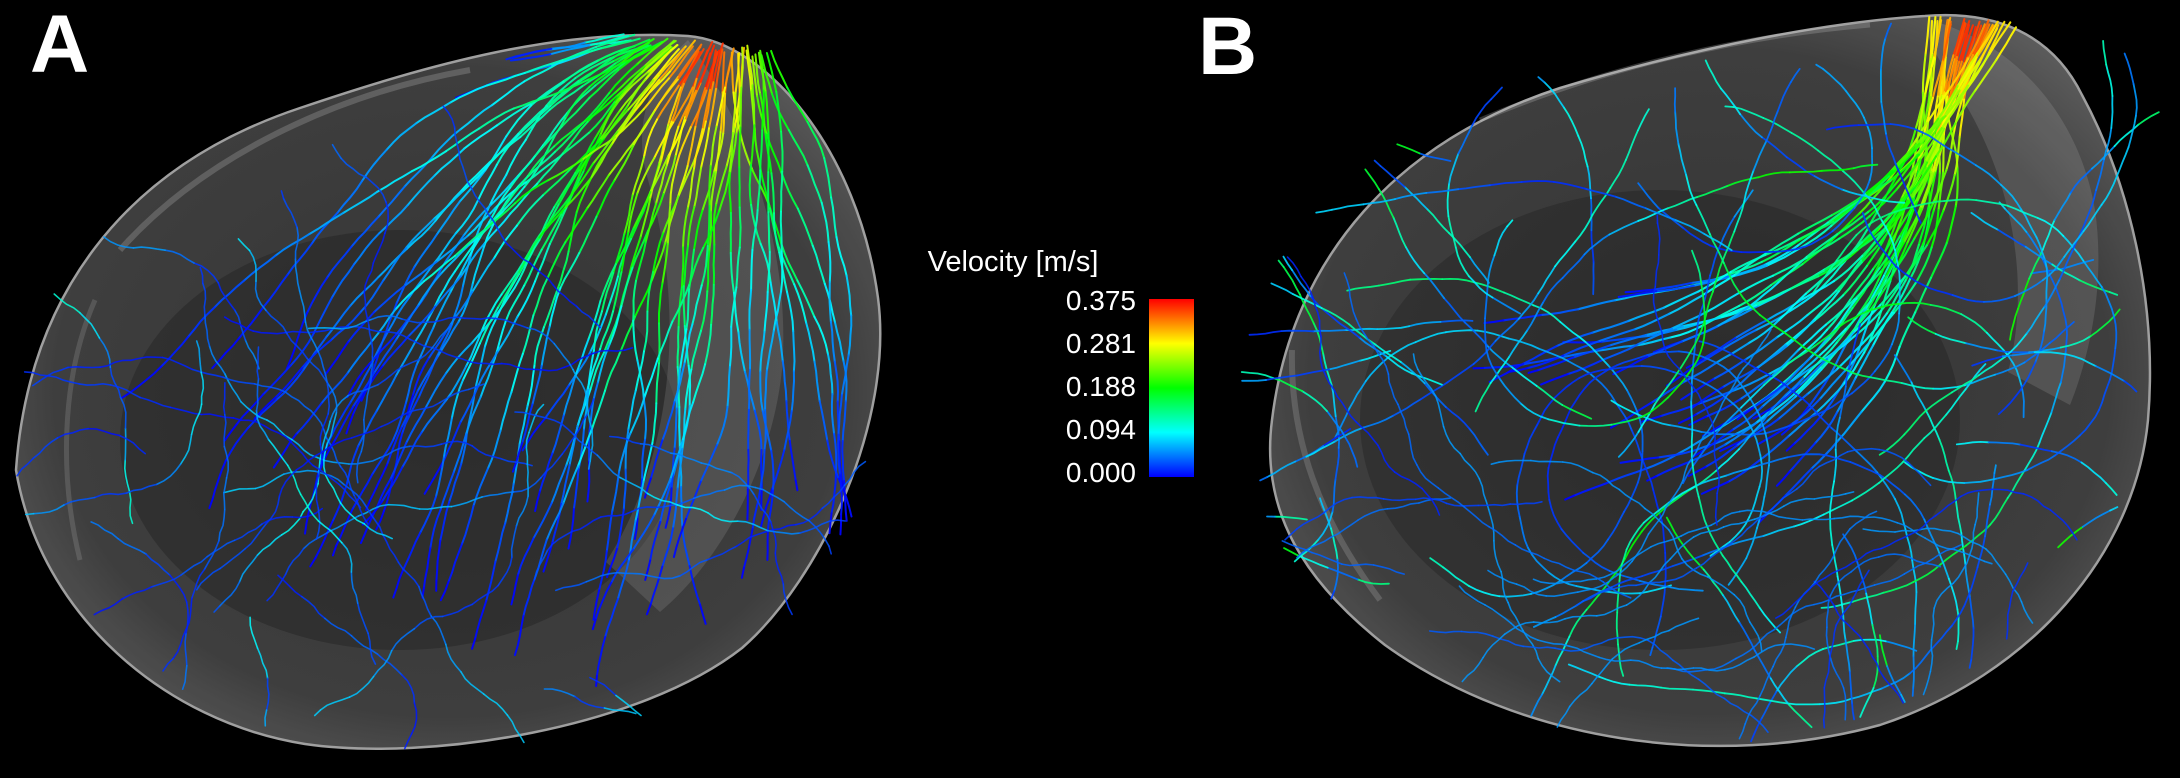 This screenshot has width=2180, height=778. Describe the element at coordinates (294, 159) in the screenshot. I see `rim-highlight-a-top` at that location.